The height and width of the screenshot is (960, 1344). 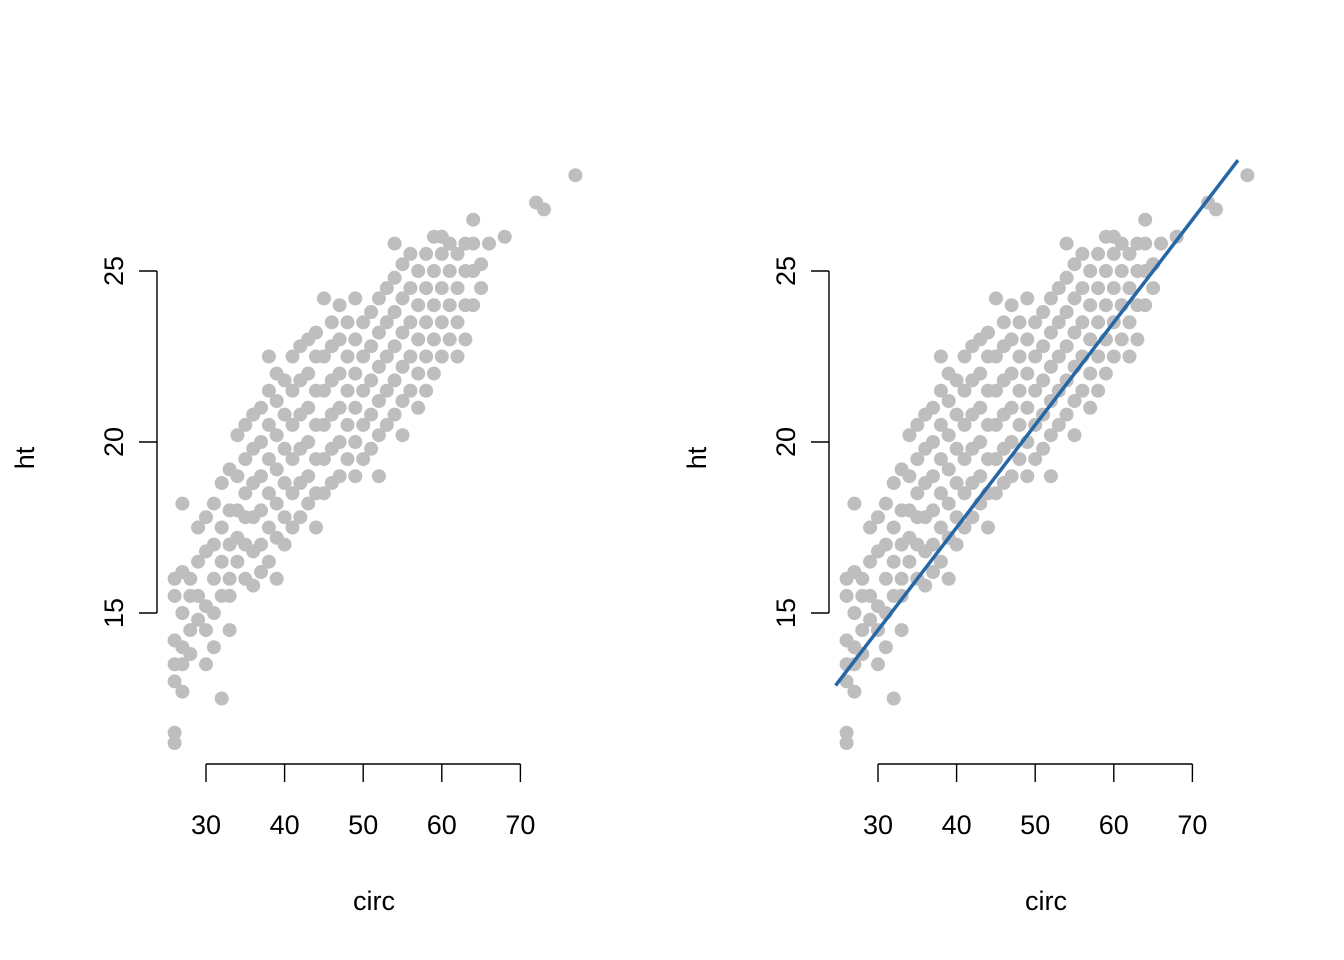 I want to click on y-tick-label: 15, so click(x=114, y=613).